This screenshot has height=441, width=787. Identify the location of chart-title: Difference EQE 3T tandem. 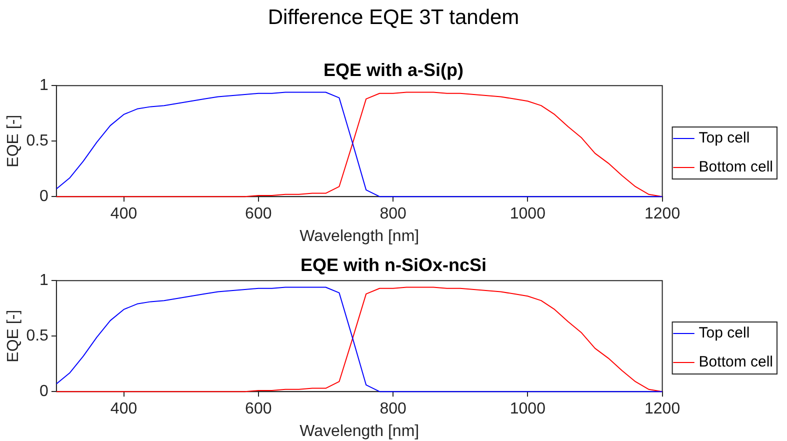
(393, 18).